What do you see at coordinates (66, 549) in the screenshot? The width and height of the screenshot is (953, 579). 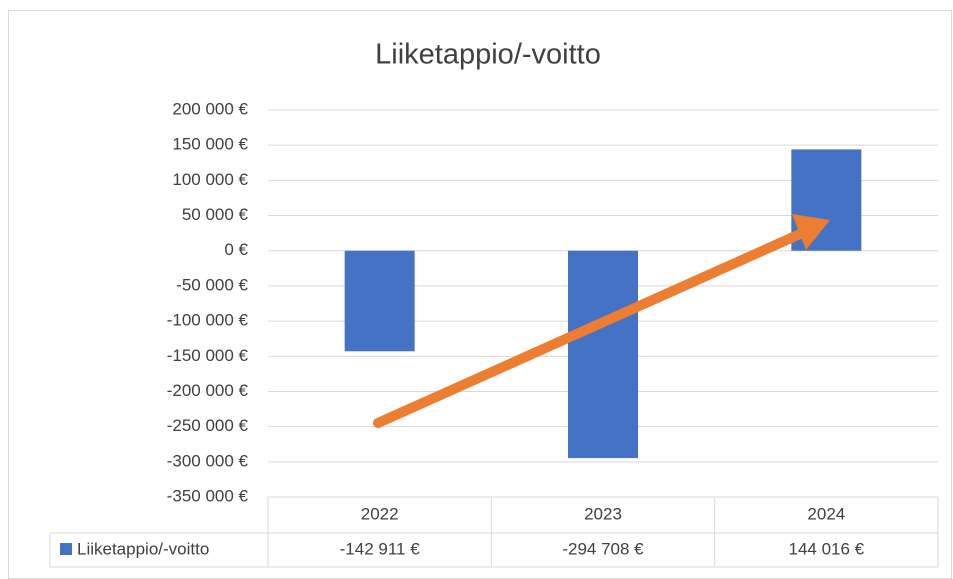 I see `legend-key` at bounding box center [66, 549].